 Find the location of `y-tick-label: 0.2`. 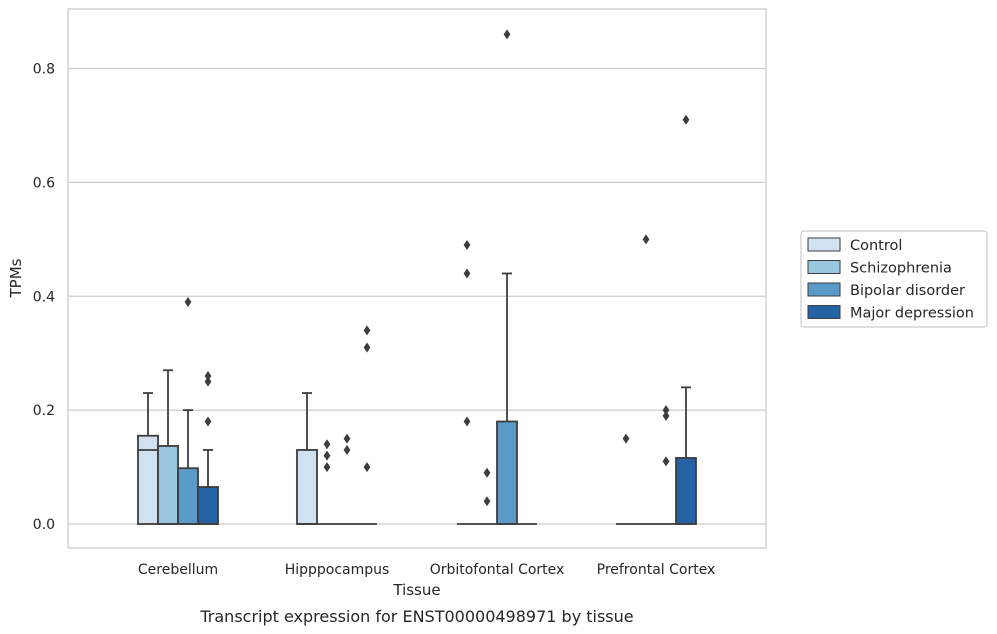

y-tick-label: 0.2 is located at coordinates (44, 411).